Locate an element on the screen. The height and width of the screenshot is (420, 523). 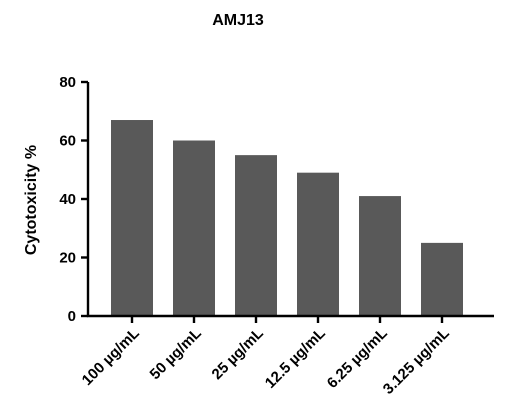
x-tick-label: 12.5 µg/mL is located at coordinates (295, 358).